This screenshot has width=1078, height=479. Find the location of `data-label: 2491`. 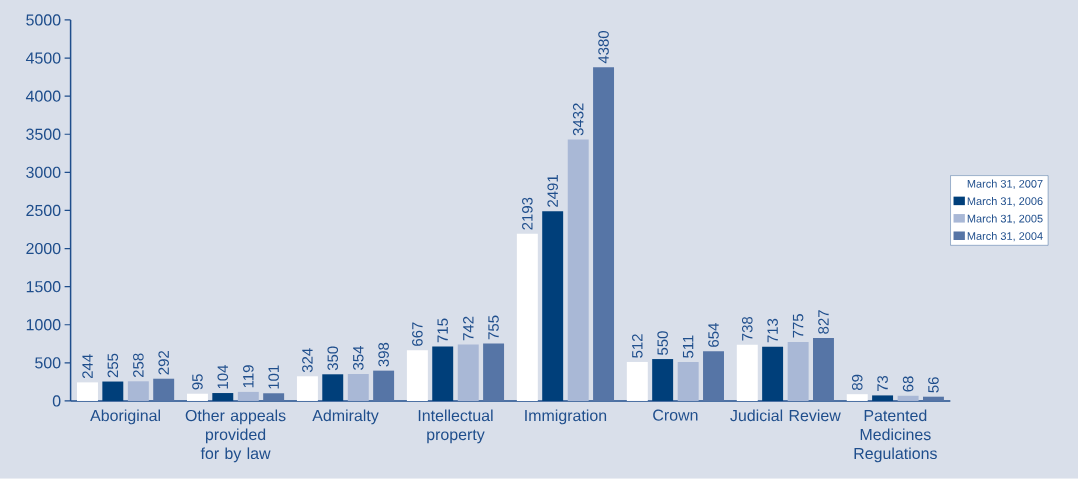

data-label: 2491 is located at coordinates (552, 191).